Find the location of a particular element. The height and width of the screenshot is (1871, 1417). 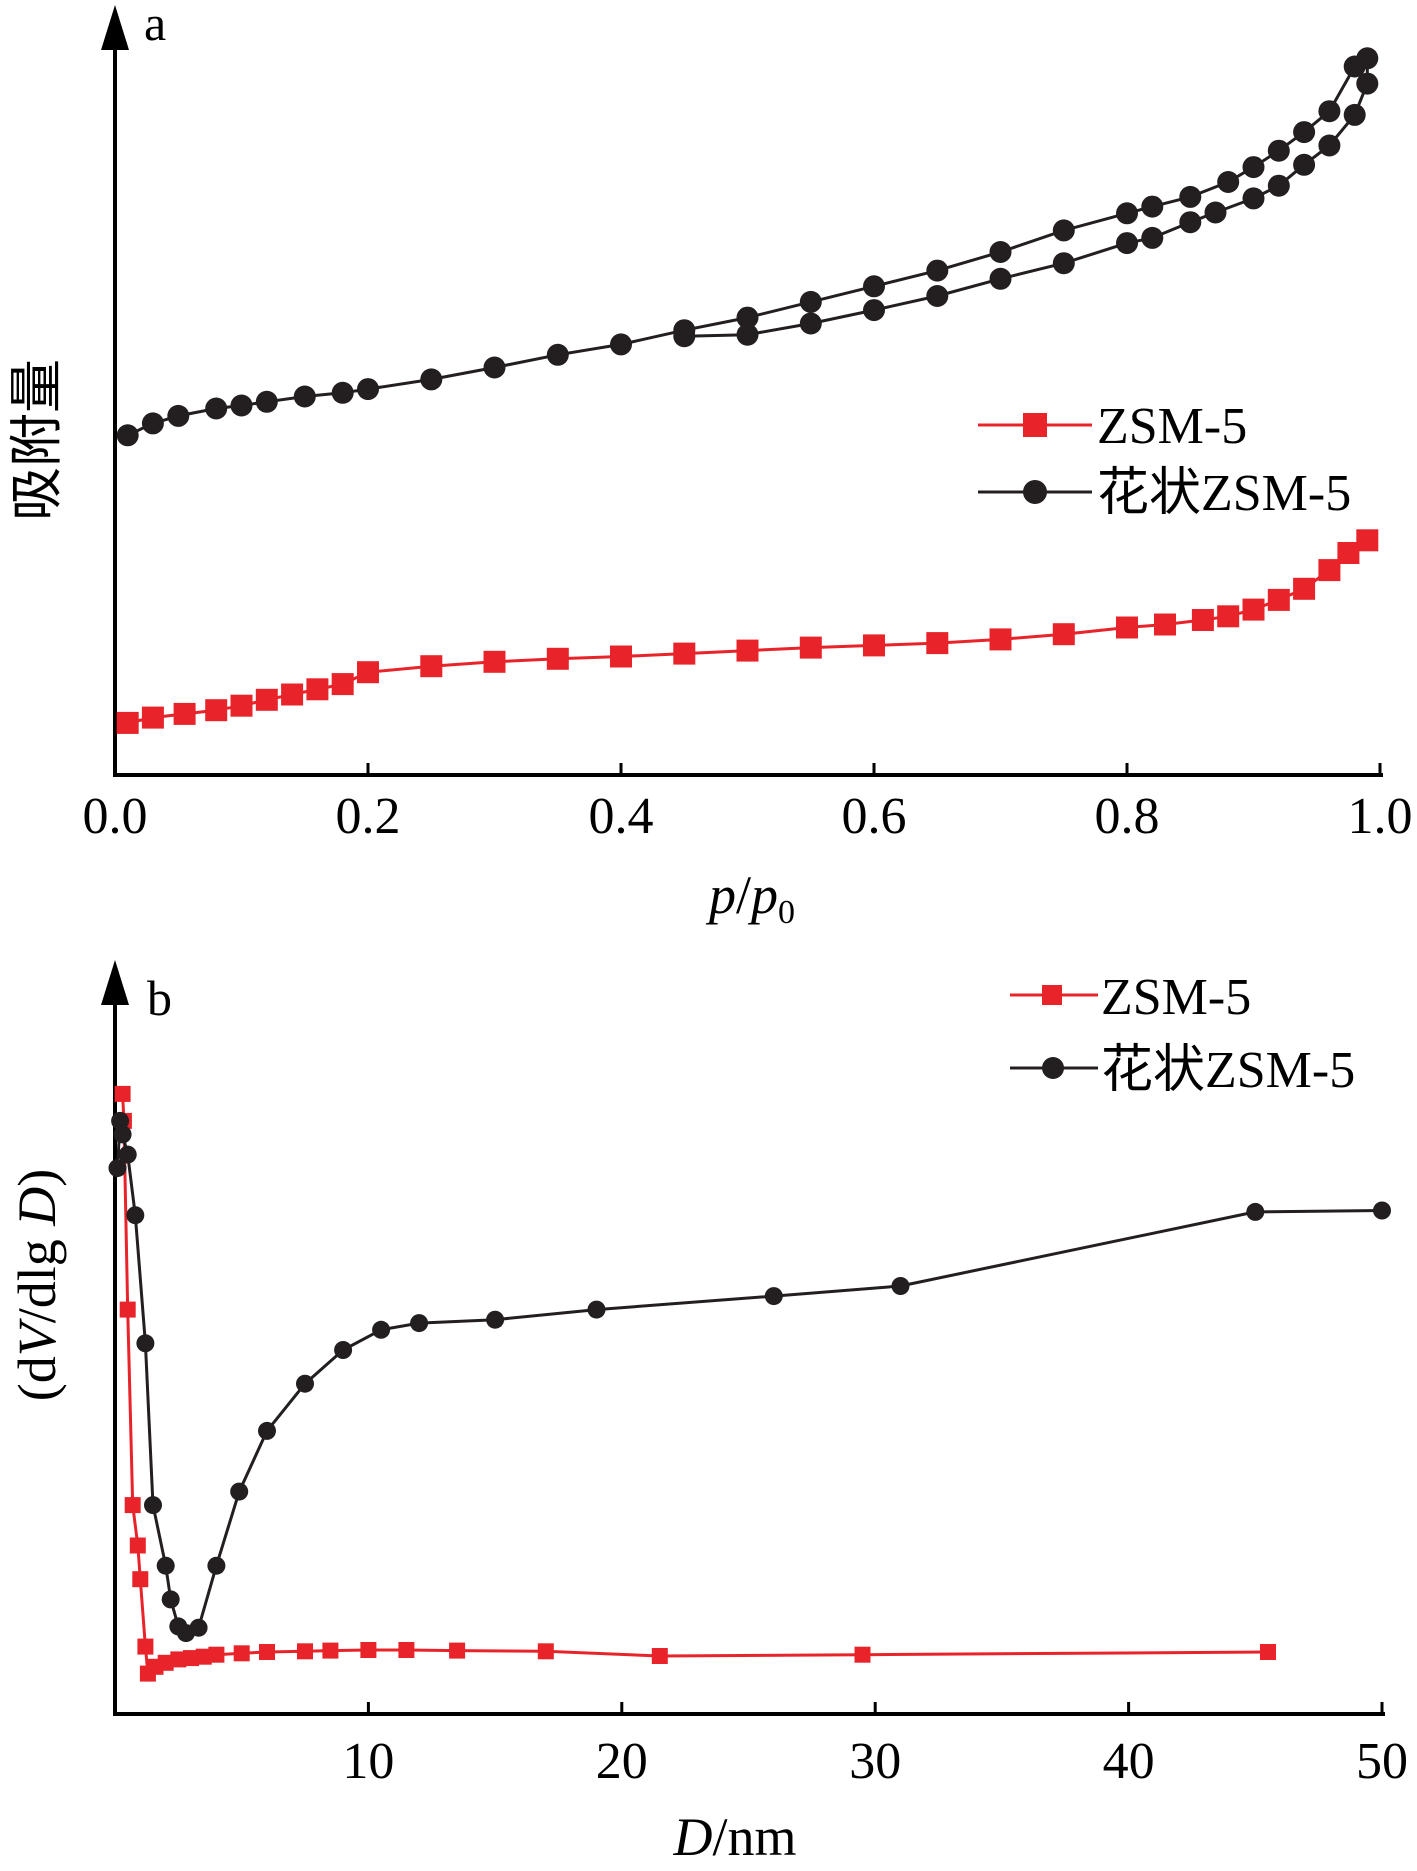

panel-b-y-axis-title-v: V is located at coordinates (37, 1336).